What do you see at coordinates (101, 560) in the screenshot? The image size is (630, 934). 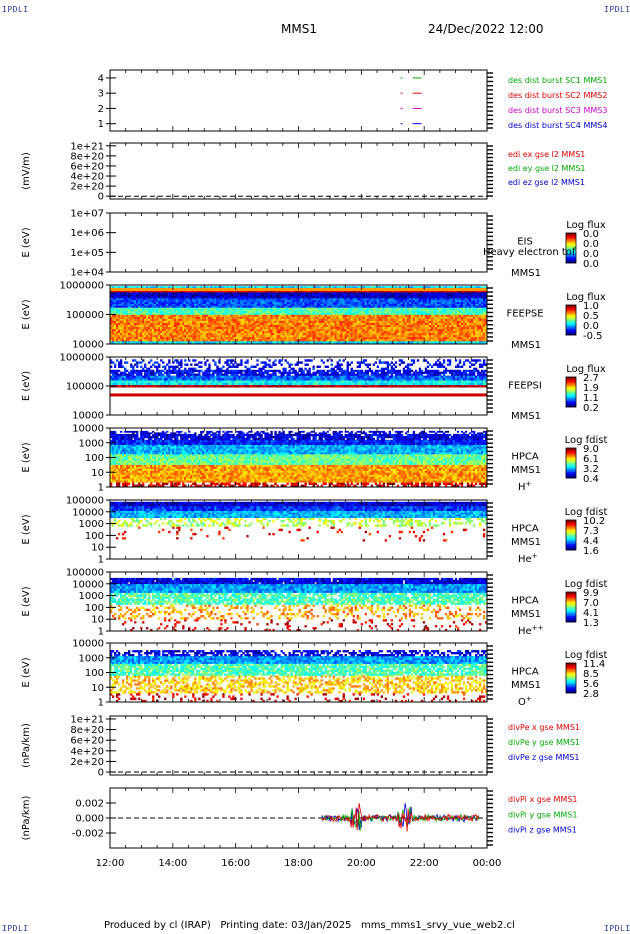 I see `y-tick-label: 1` at bounding box center [101, 560].